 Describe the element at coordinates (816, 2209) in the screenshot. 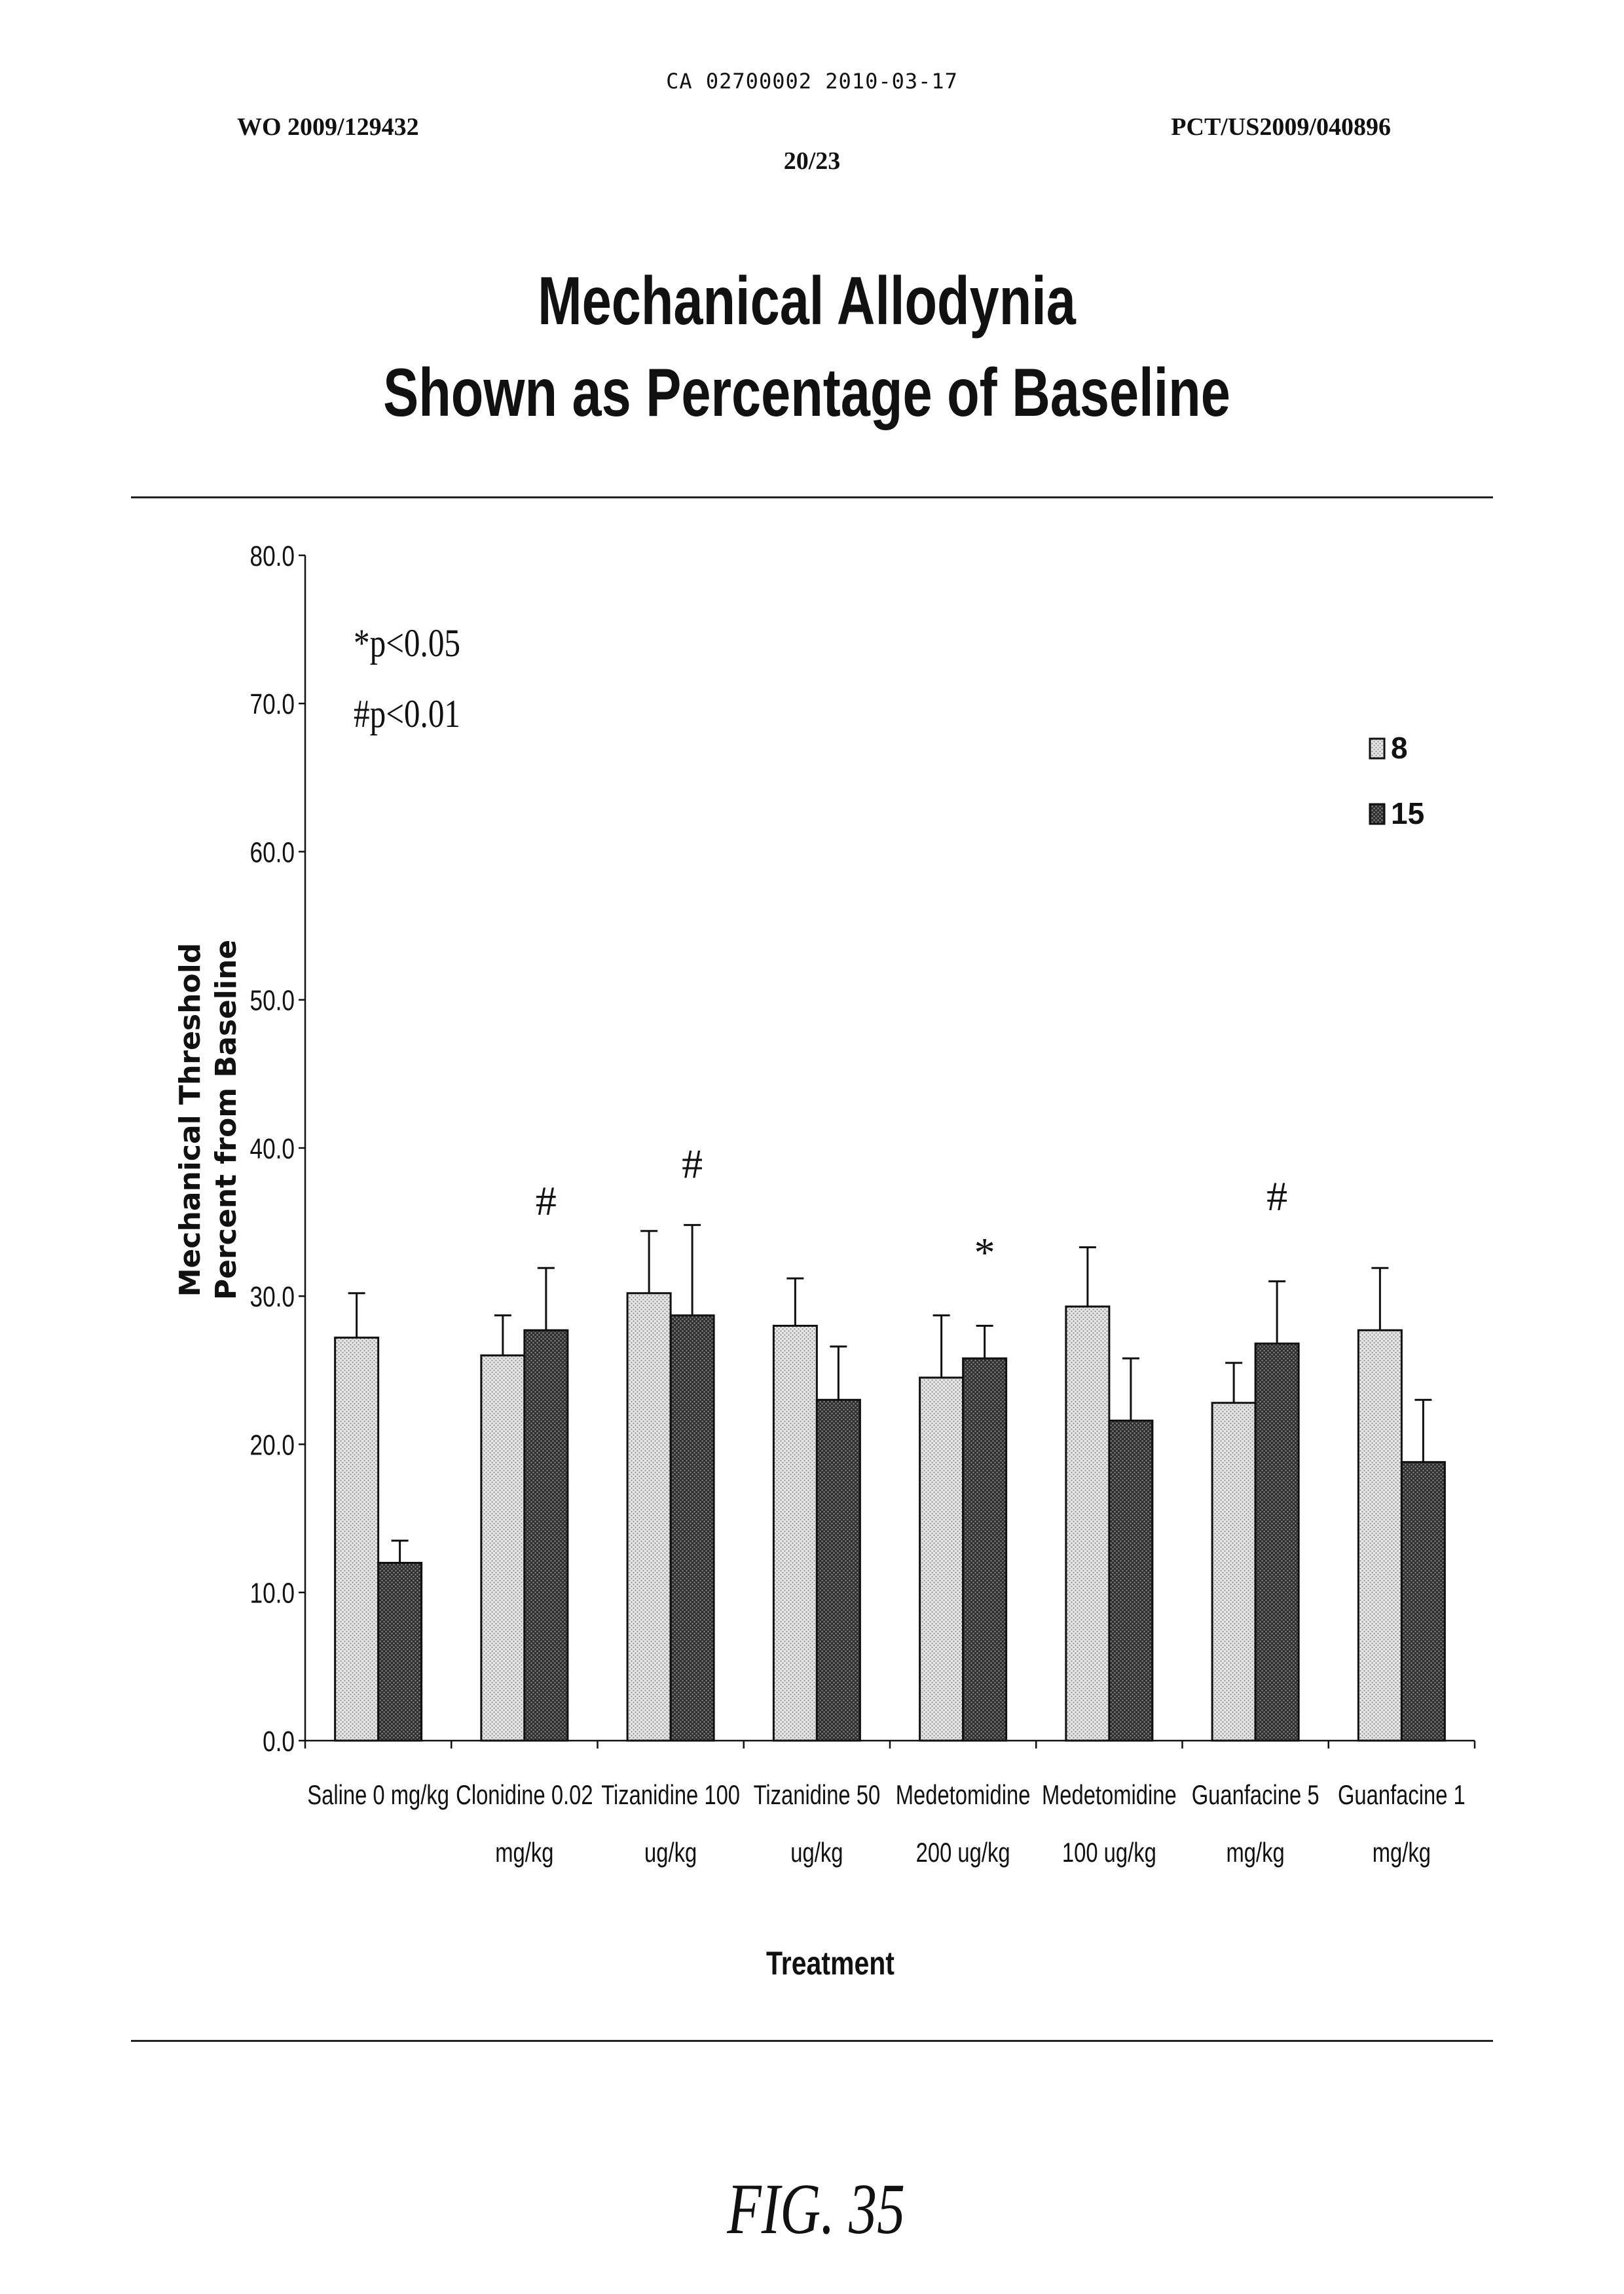

I see `figure-label: FIG. 35` at that location.